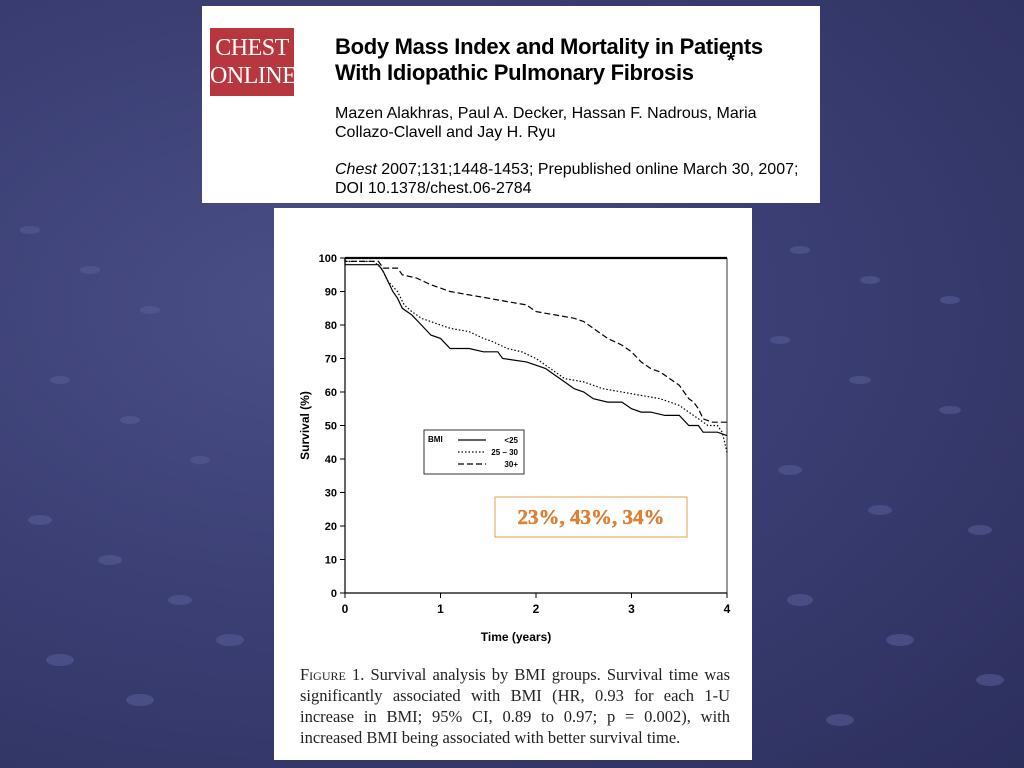  Describe the element at coordinates (536, 609) in the screenshot. I see `x-tick-label: 2` at that location.